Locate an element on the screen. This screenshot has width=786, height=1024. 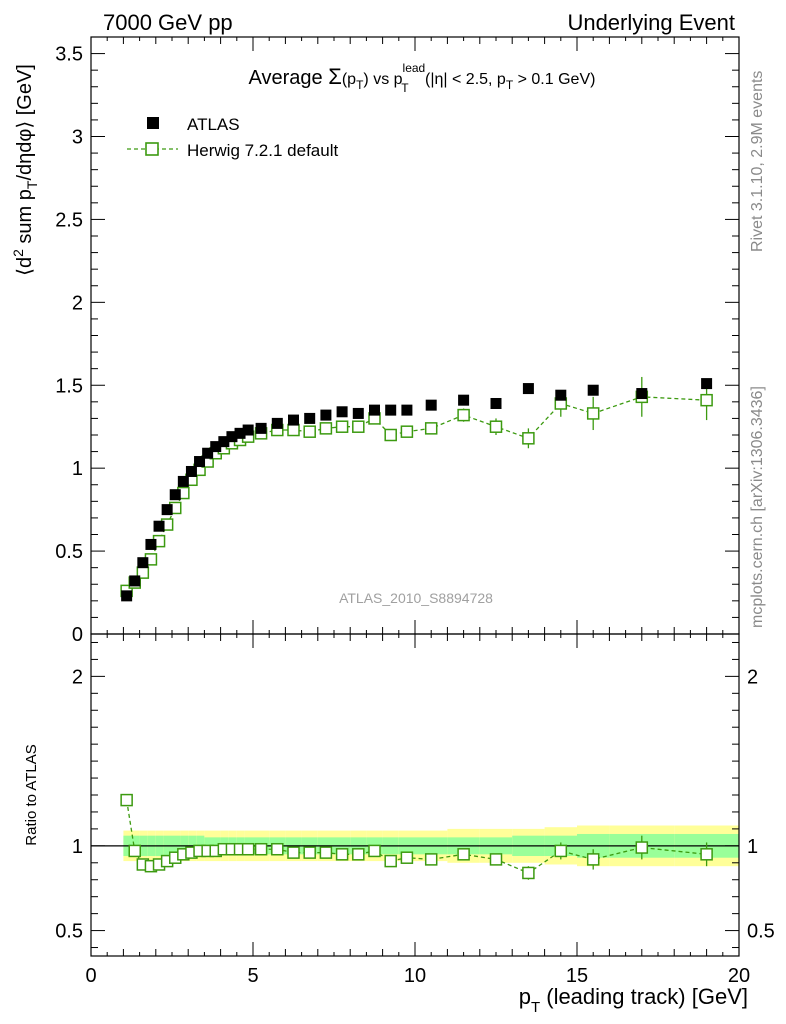
ratio-herwig-line is located at coordinates (416, 836).